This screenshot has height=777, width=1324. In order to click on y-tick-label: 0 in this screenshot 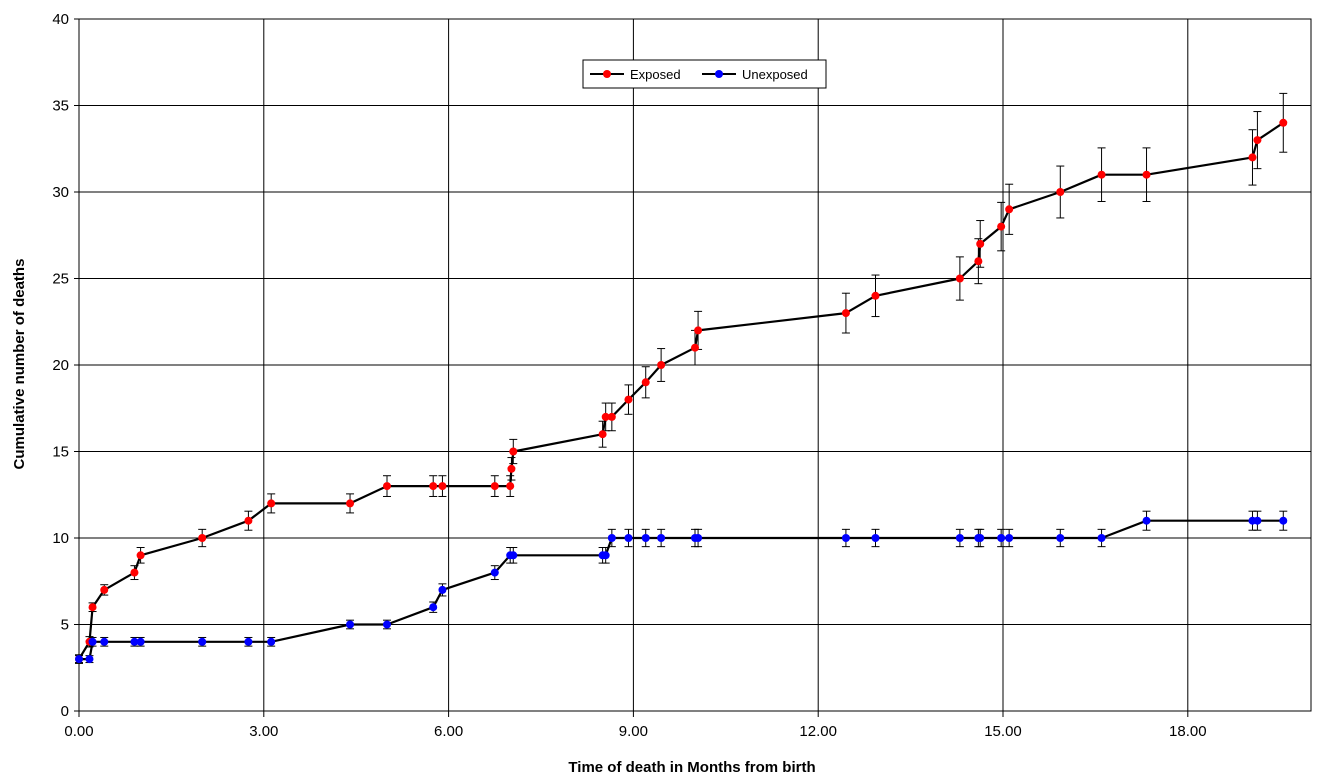, I will do `click(65, 711)`.